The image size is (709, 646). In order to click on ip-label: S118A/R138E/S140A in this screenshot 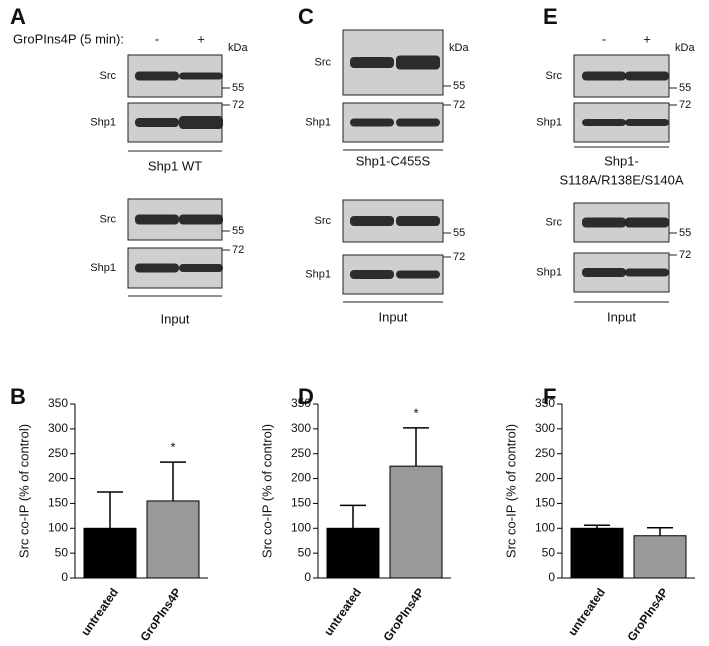, I will do `click(621, 179)`.